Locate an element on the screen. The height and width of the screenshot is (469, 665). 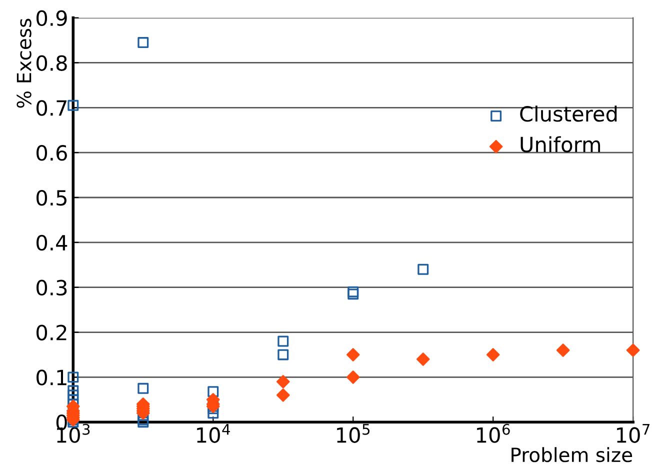
y-tick-label: 0.4 is located at coordinates (52, 242).